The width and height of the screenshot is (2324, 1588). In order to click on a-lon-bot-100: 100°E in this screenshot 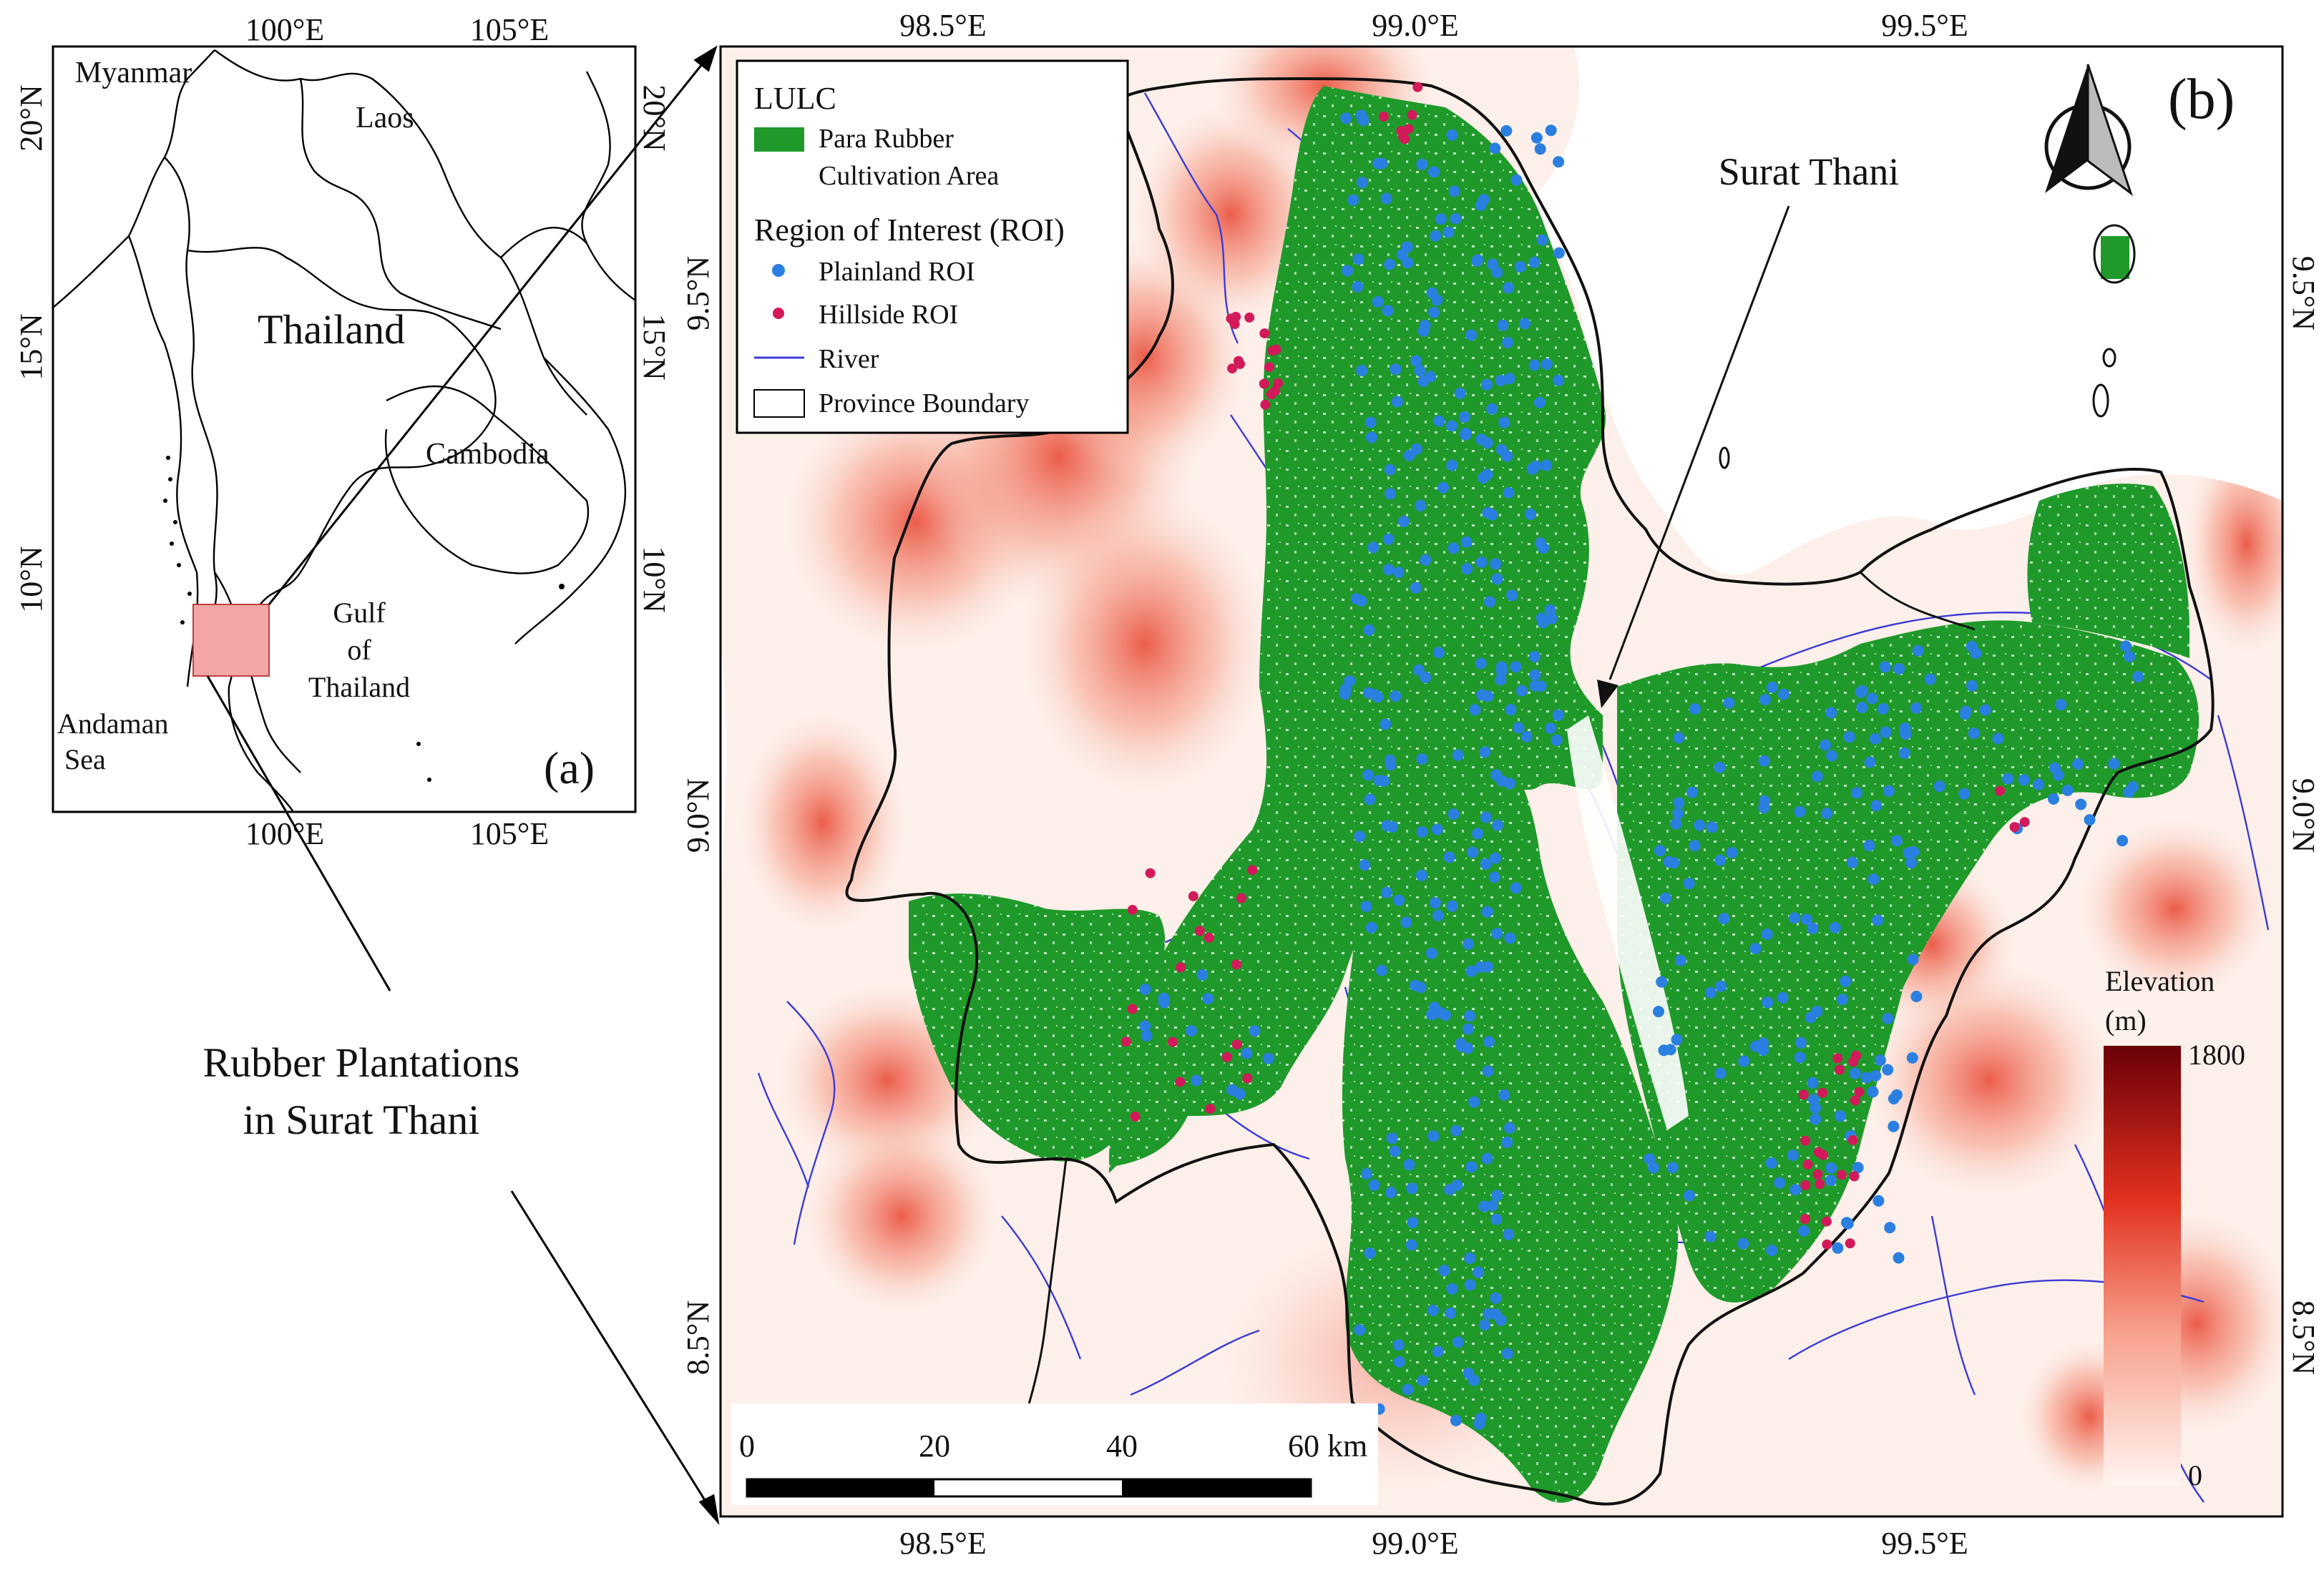, I will do `click(284, 834)`.